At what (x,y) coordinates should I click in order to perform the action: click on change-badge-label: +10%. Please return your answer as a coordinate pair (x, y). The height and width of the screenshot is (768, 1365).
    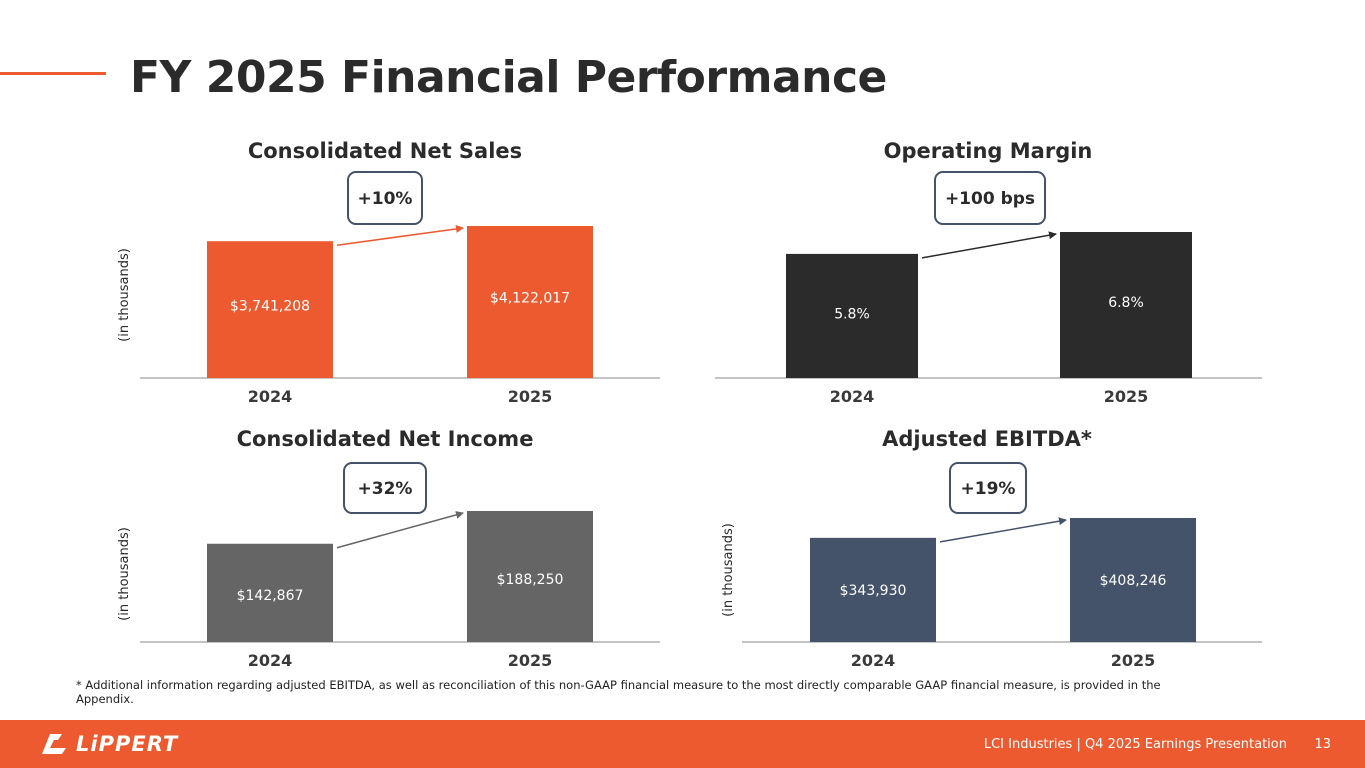
    Looking at the image, I should click on (385, 199).